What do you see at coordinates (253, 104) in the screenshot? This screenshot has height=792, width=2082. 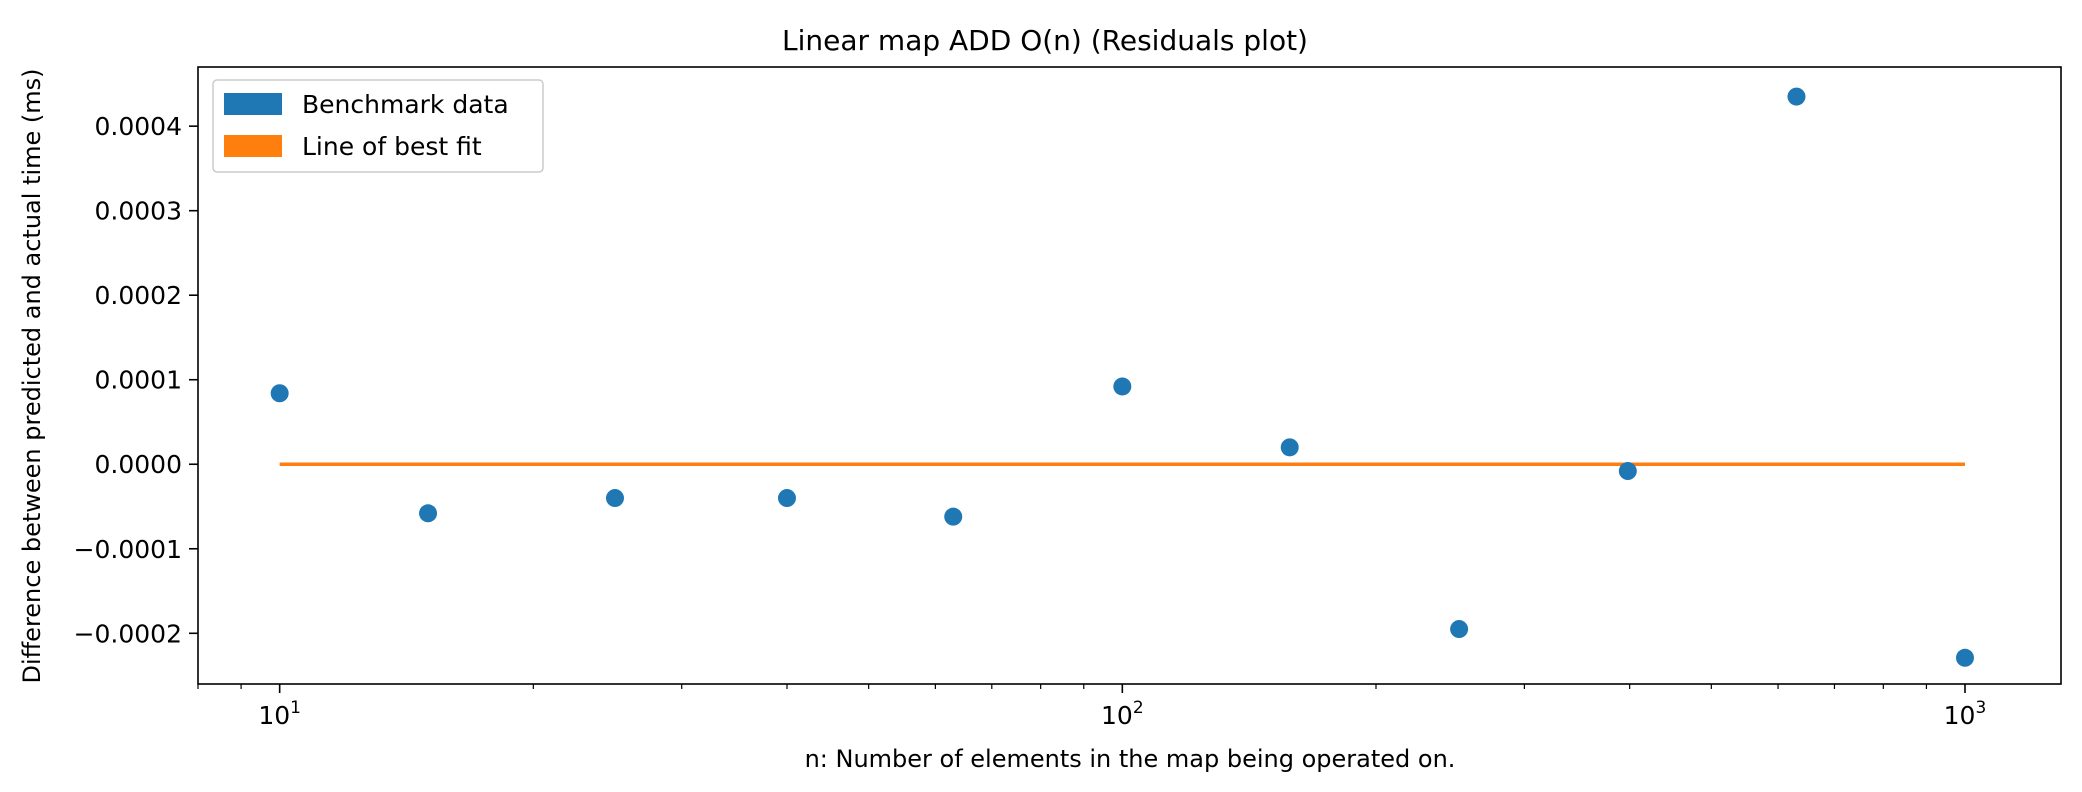 I see `legend-swatch-benchmark` at bounding box center [253, 104].